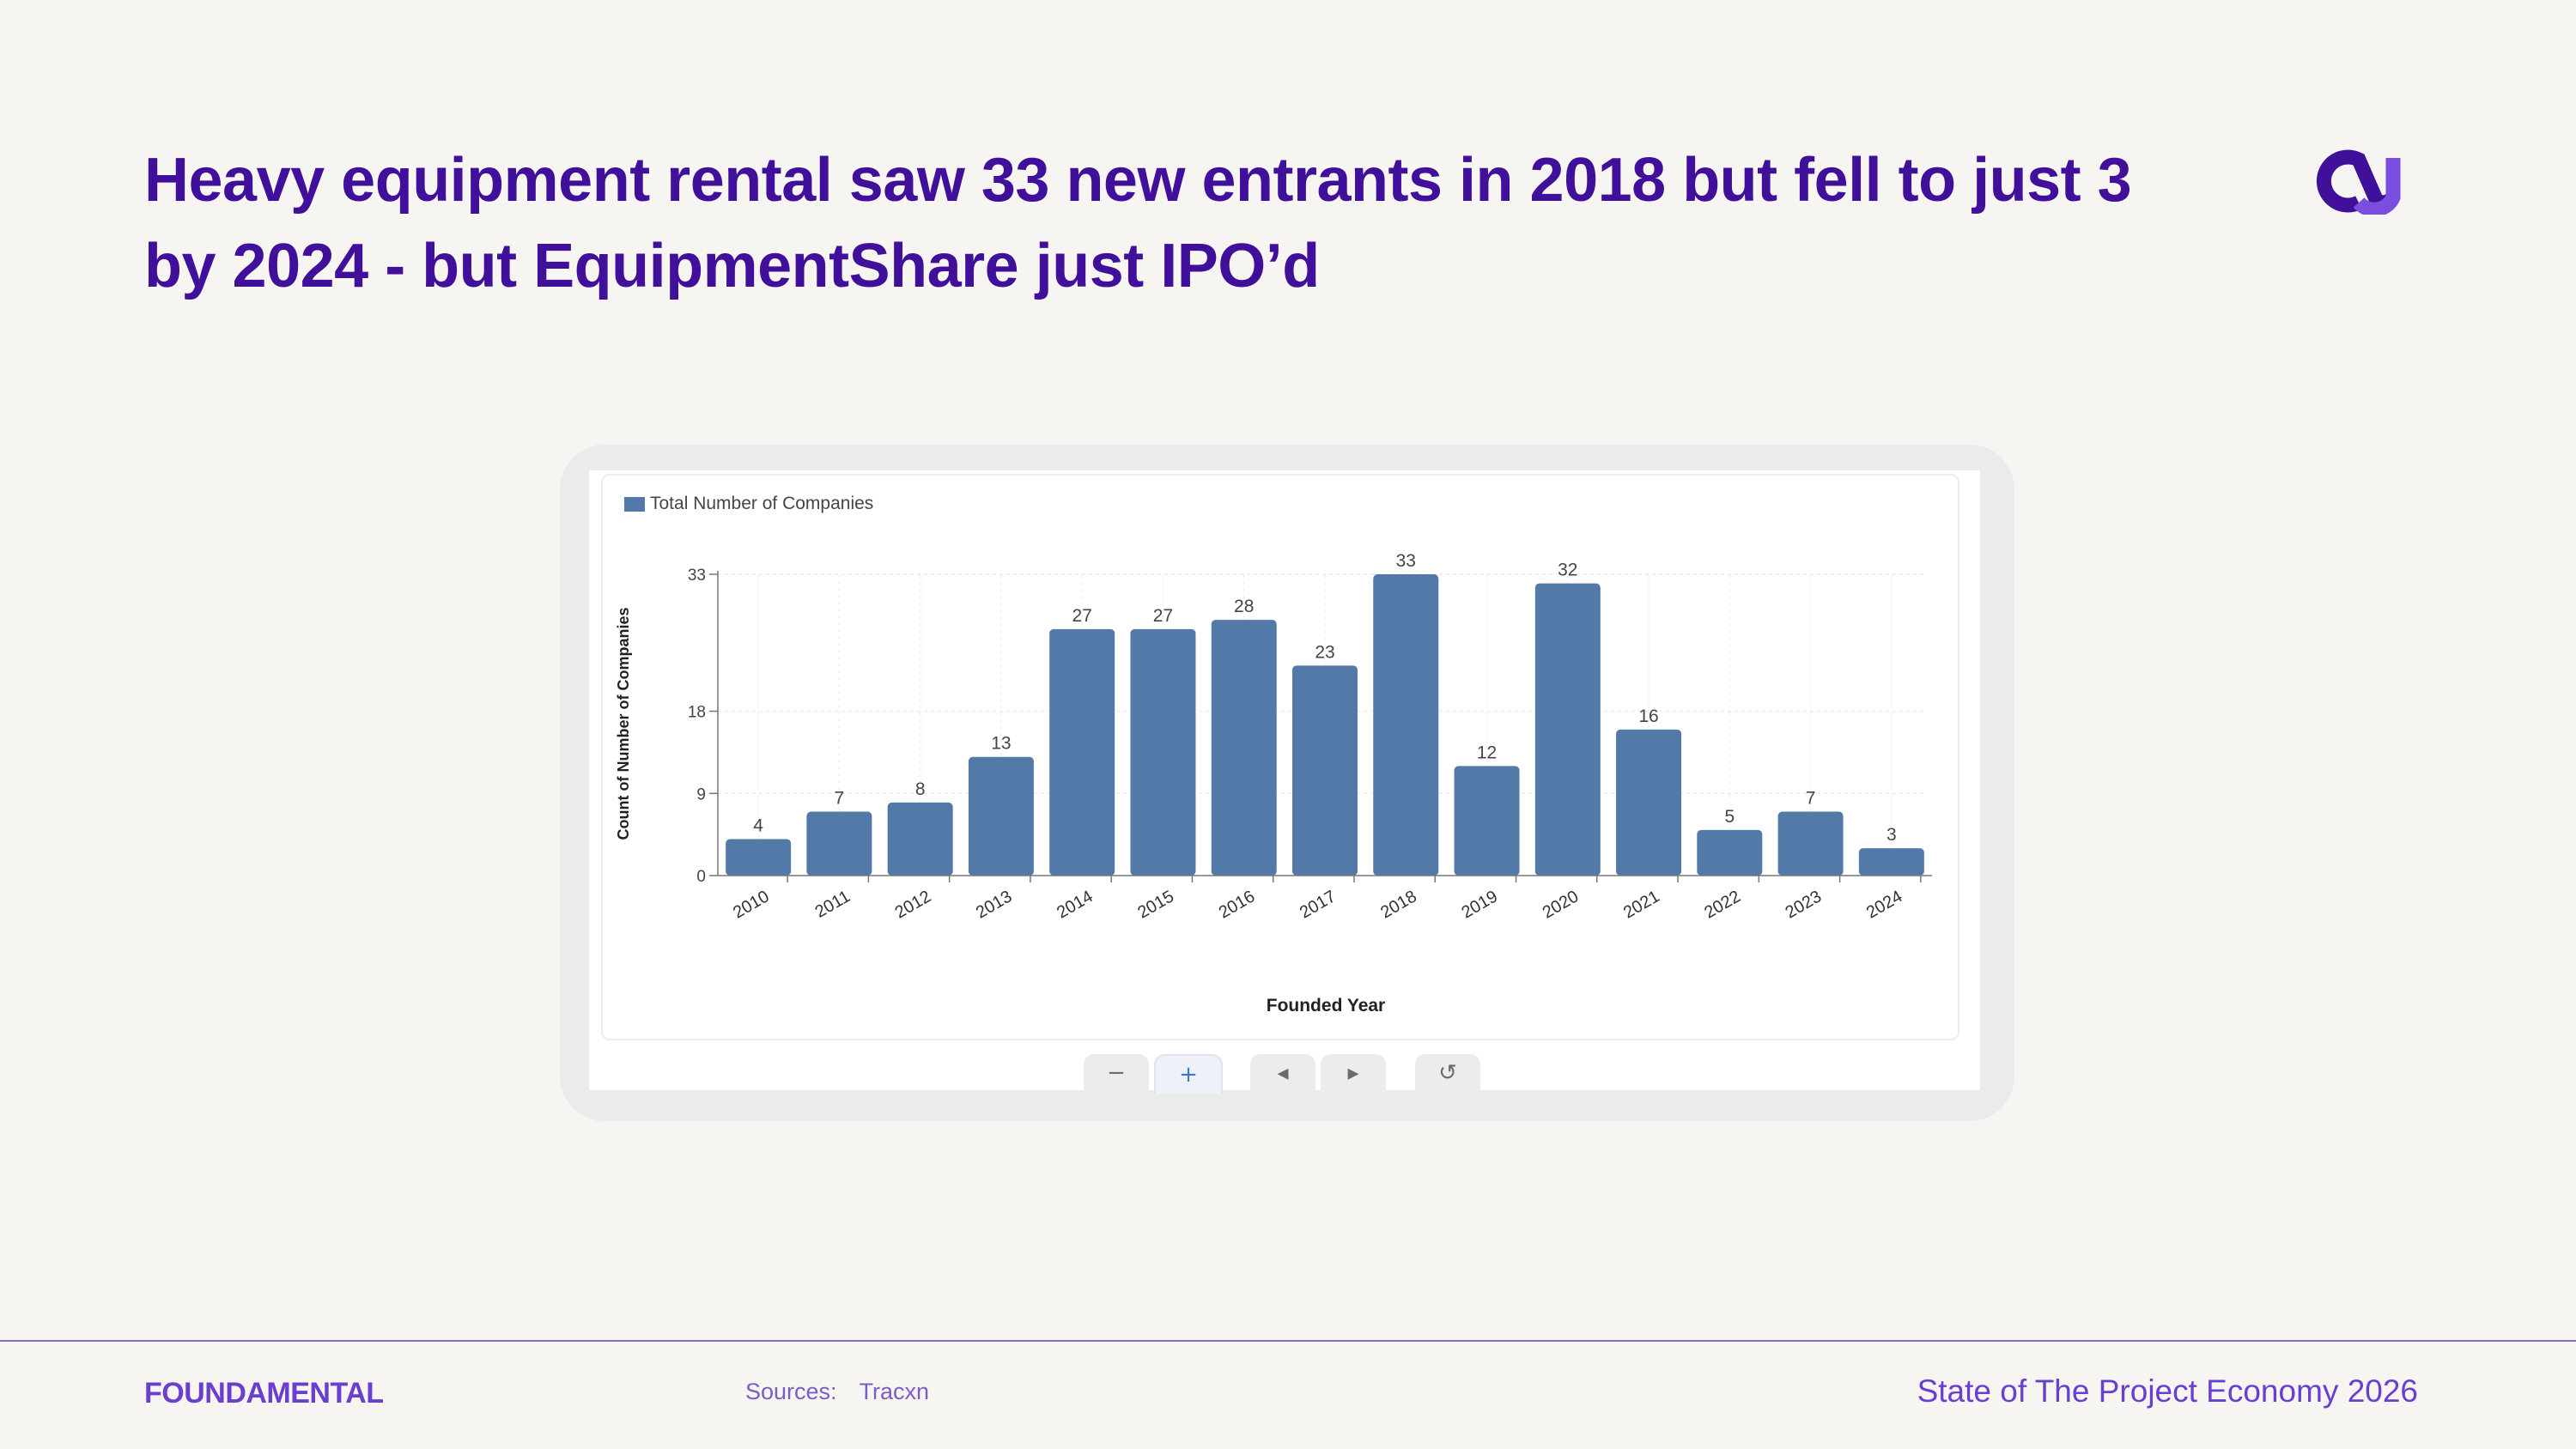 The width and height of the screenshot is (2576, 1449). Describe the element at coordinates (895, 1391) in the screenshot. I see `sources-value: Tracxn` at that location.